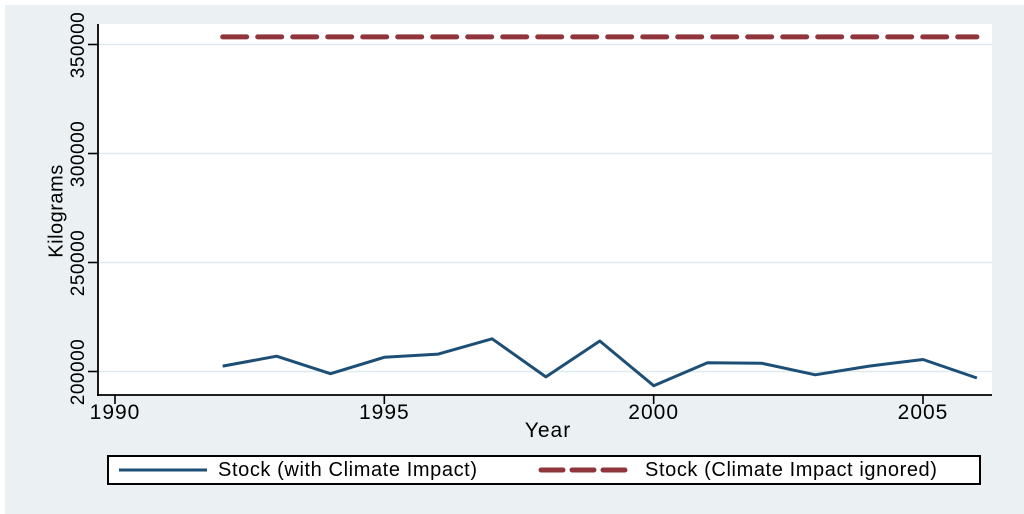  I want to click on page-margin-left, so click(2, 257).